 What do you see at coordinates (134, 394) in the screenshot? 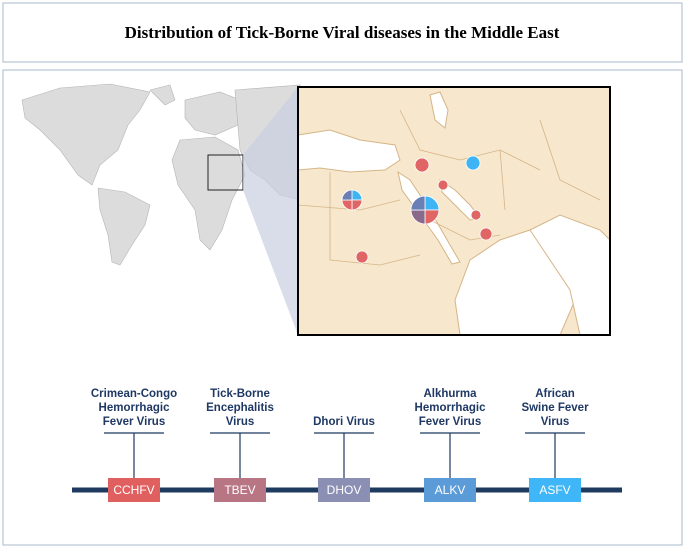
I see `virus-name: Crimean-Congo` at bounding box center [134, 394].